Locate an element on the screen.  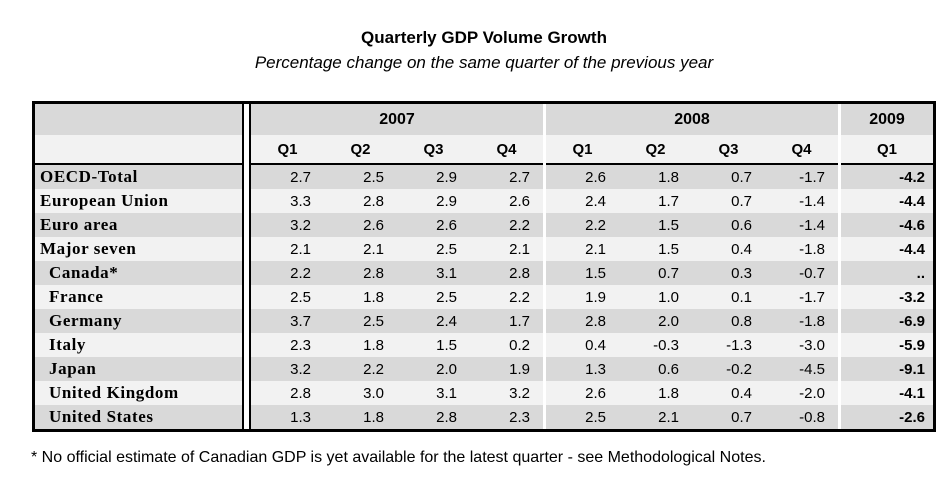
value-cell: -0.3 is located at coordinates (666, 345).